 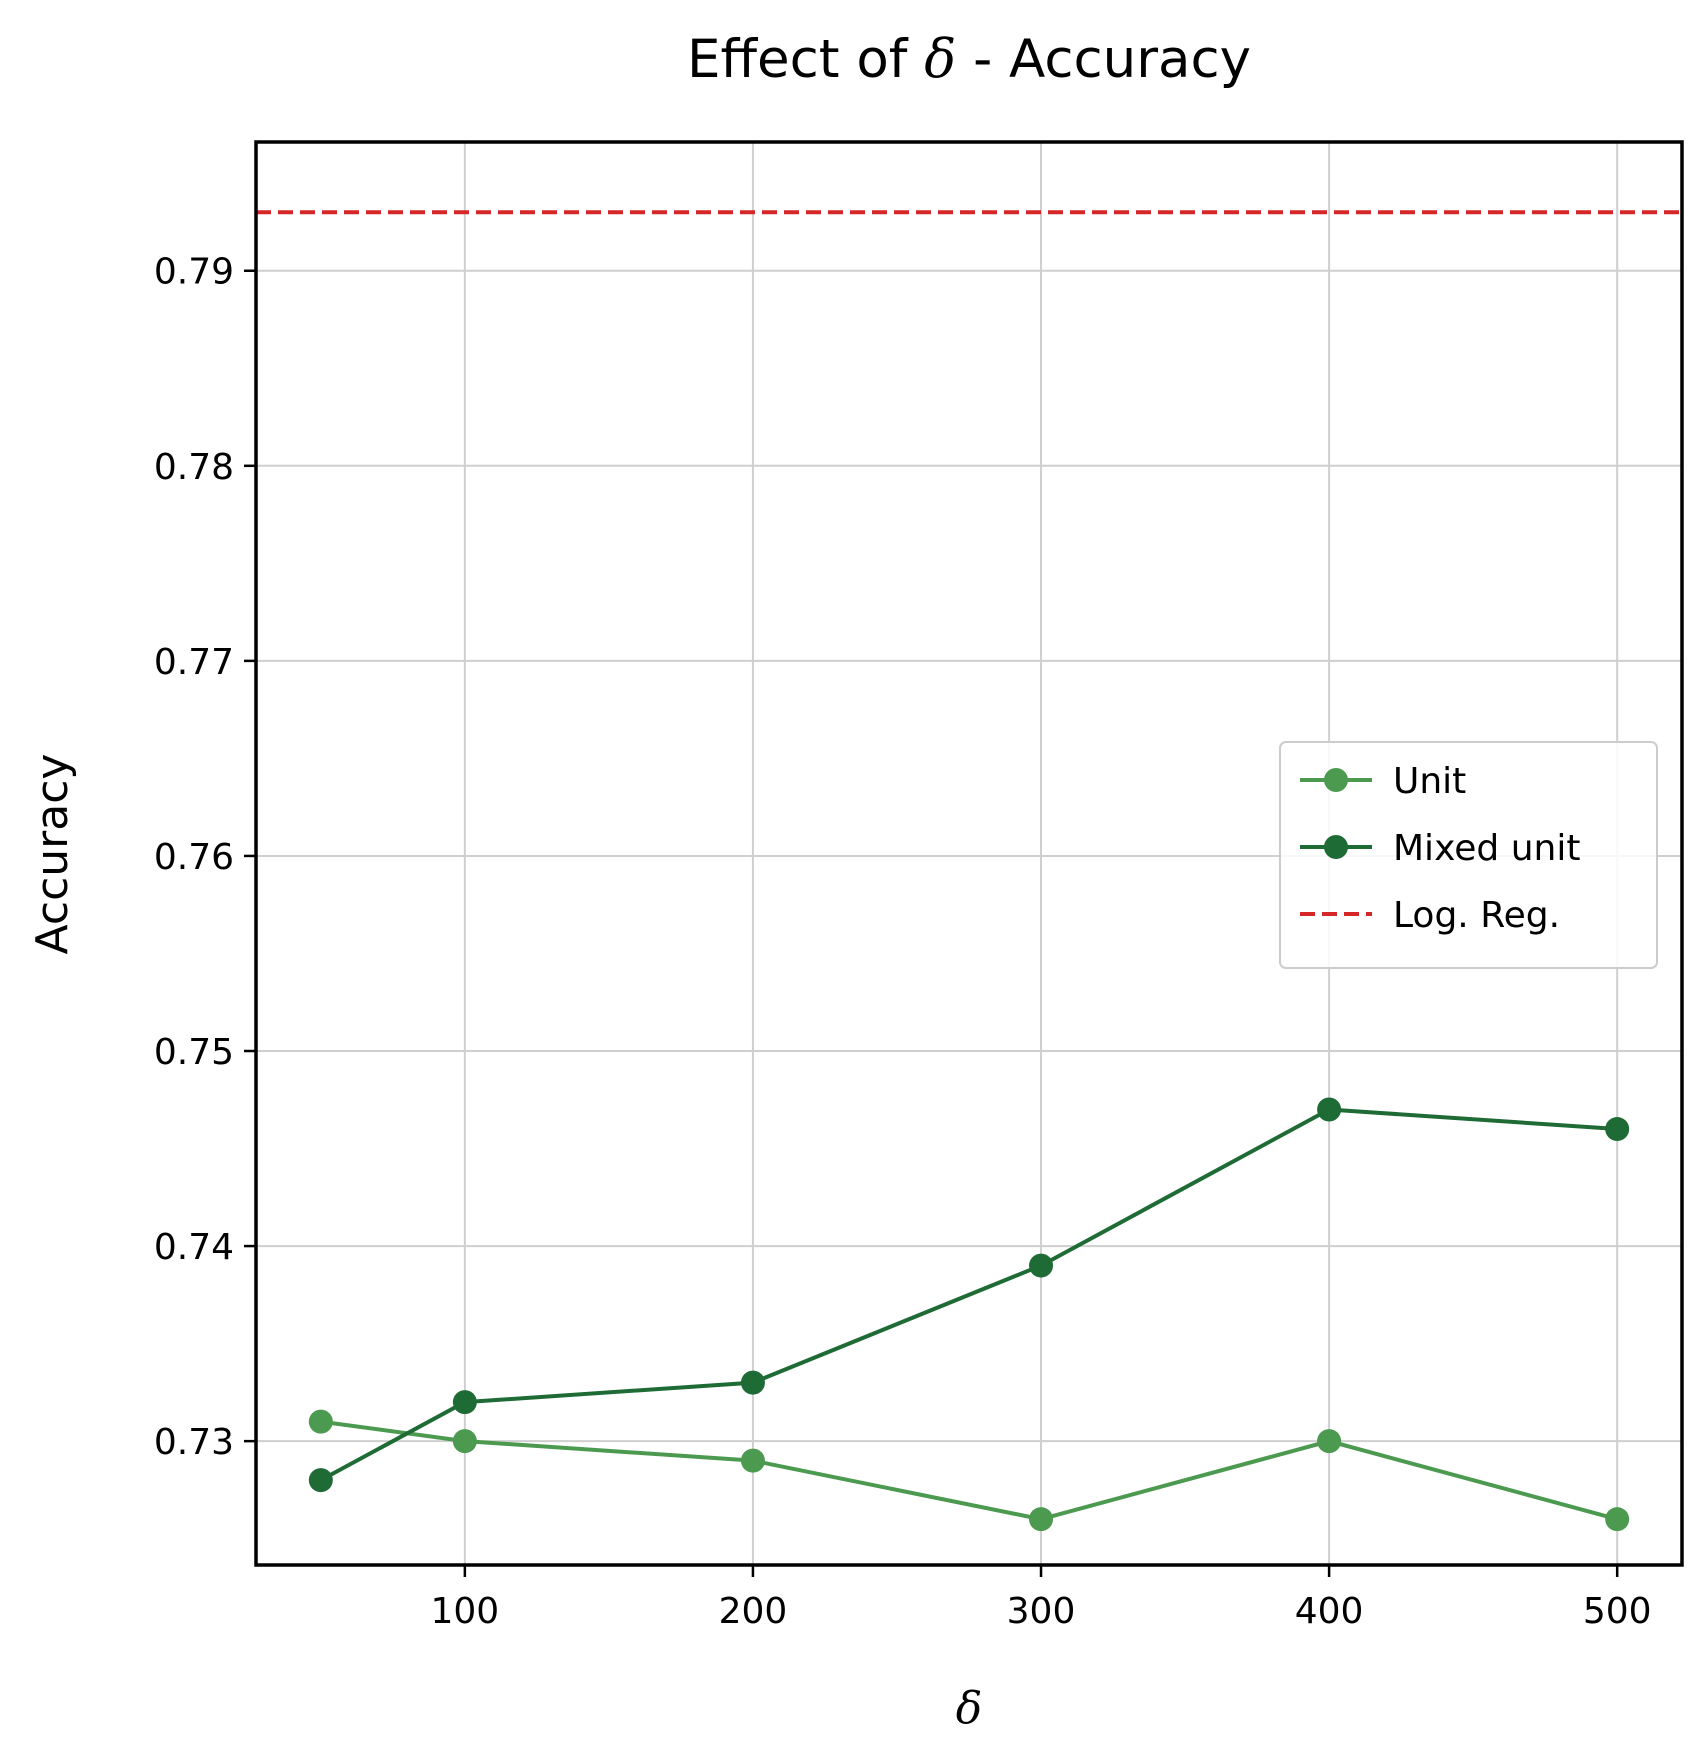 What do you see at coordinates (194, 662) in the screenshot?
I see `y-tick-label: 0.77` at bounding box center [194, 662].